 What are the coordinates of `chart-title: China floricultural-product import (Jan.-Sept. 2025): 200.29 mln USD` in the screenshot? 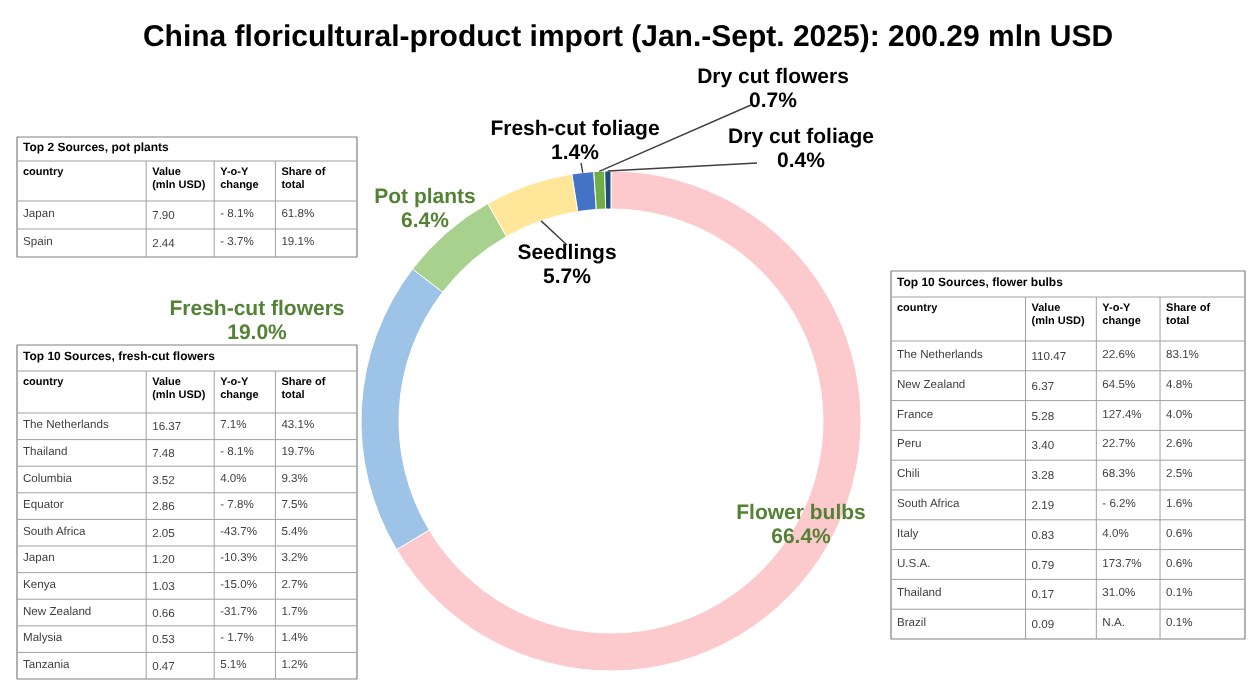 It's located at (628, 37).